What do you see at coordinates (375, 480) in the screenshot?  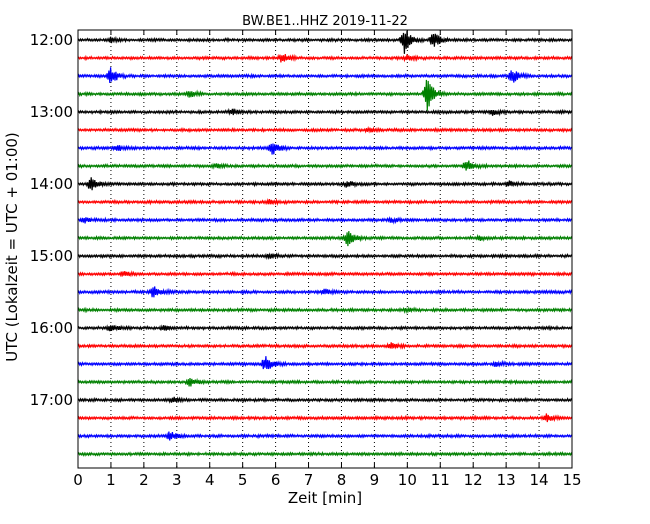 I see `x-tick-label: 9` at bounding box center [375, 480].